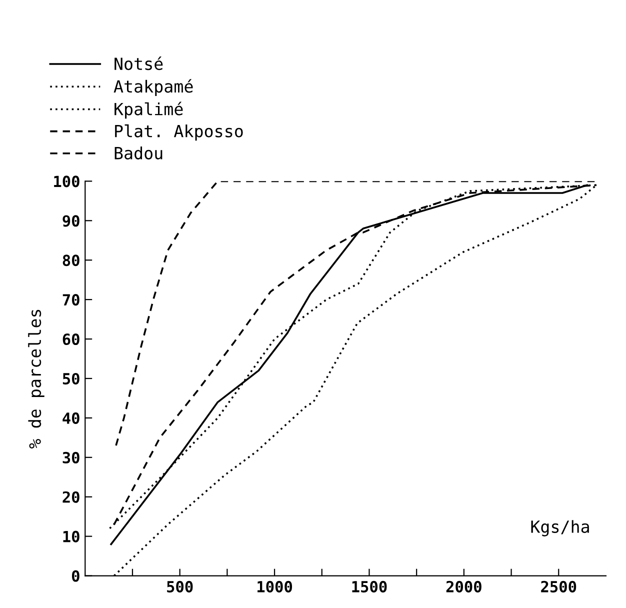 This screenshot has width=626, height=608. Describe the element at coordinates (71, 221) in the screenshot. I see `y-tick-label: 90` at that location.